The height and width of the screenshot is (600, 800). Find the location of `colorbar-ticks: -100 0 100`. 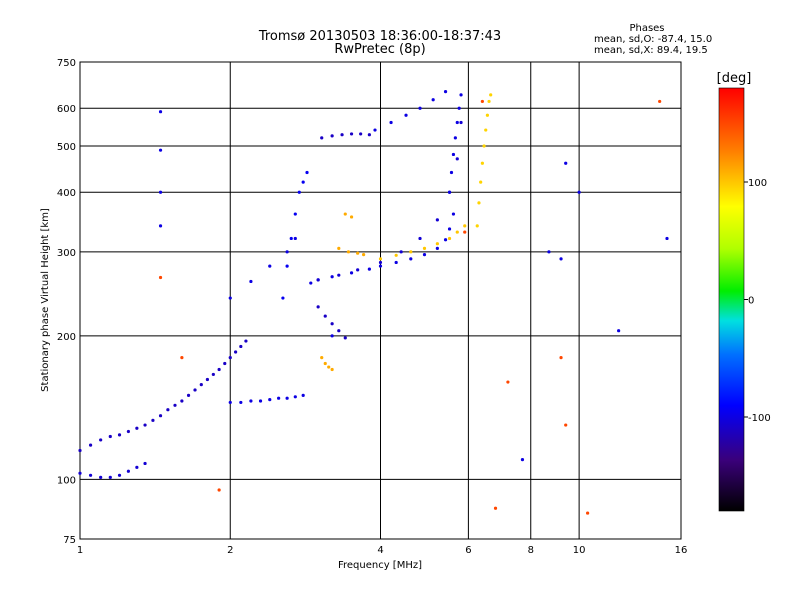

colorbar-ticks: -100 0 100 is located at coordinates (757, 301).